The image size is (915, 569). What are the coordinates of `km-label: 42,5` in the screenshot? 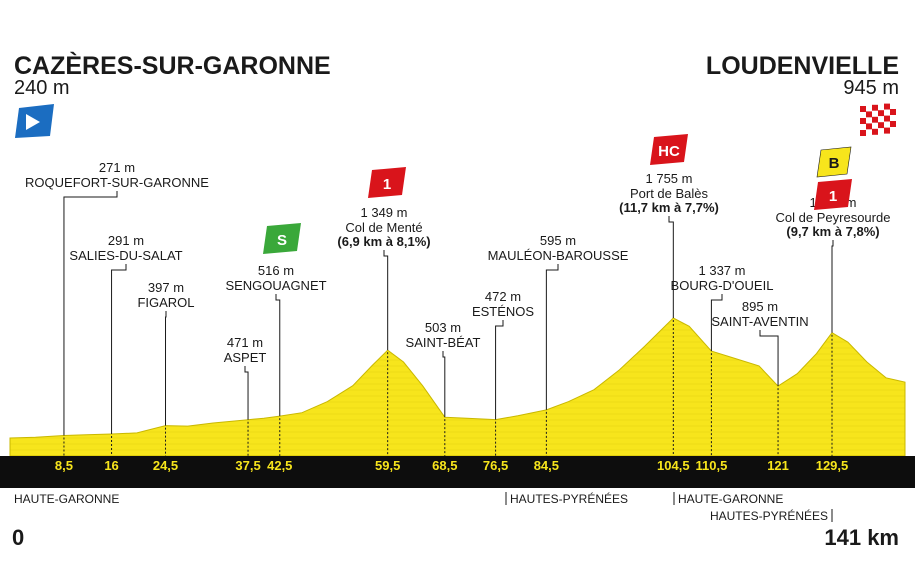 It's located at (279, 465).